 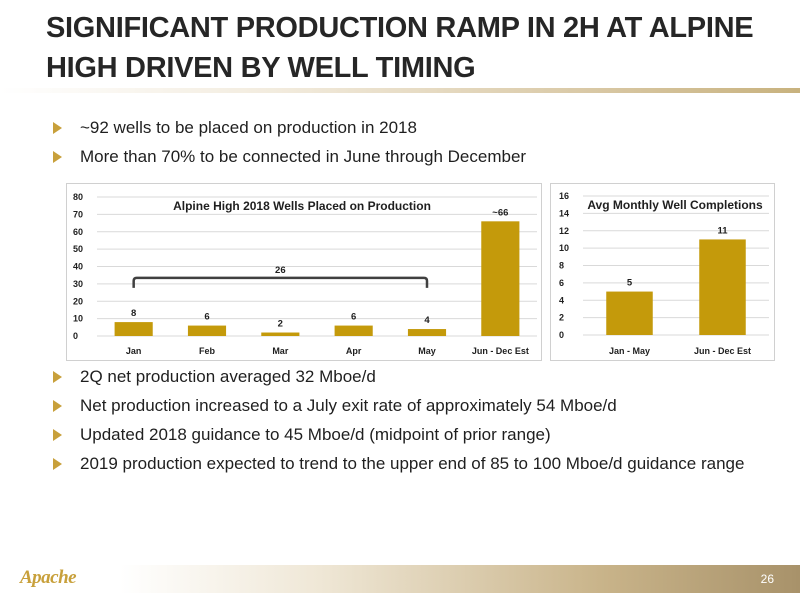 I want to click on y-tick-label: 14, so click(x=564, y=213).